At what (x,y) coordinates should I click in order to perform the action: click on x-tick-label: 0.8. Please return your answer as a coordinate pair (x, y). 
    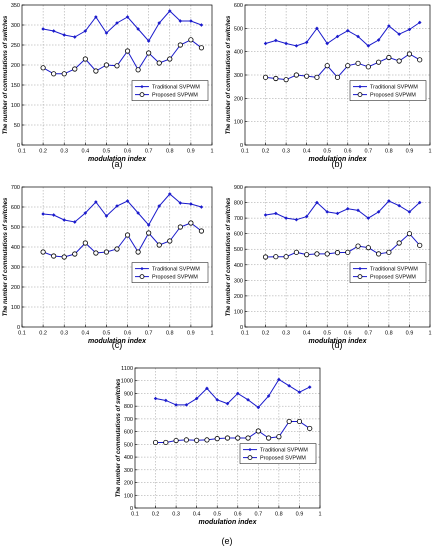
    Looking at the image, I should click on (389, 334).